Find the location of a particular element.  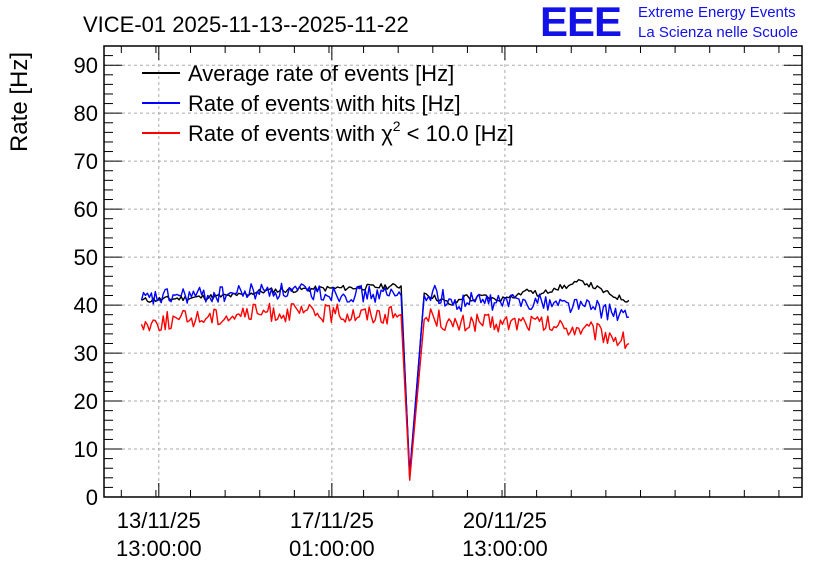

x-tick-label-date: 20/11/25 is located at coordinates (505, 520).